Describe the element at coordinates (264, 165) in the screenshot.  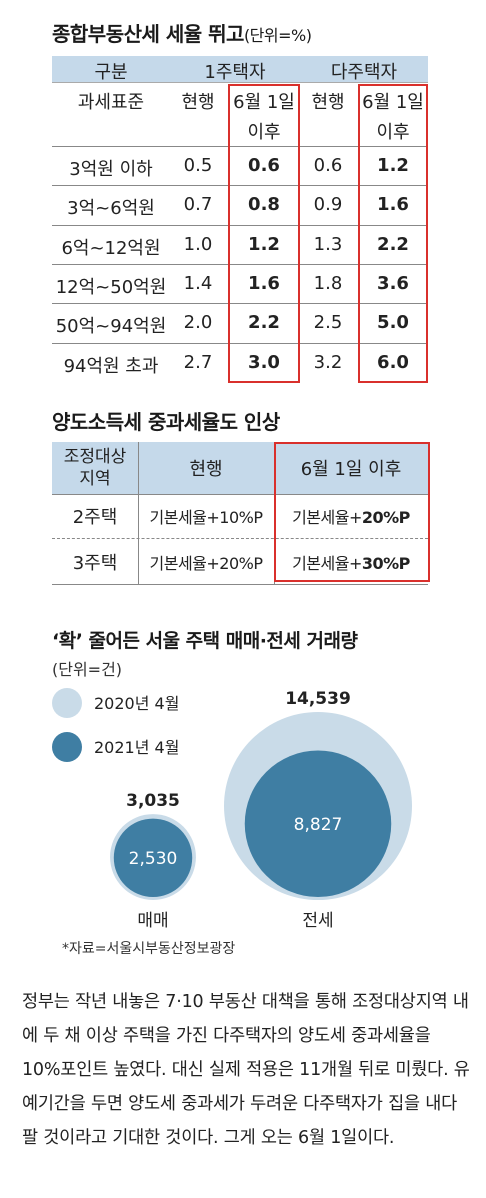
I see `single-after-cell: 0.6` at that location.